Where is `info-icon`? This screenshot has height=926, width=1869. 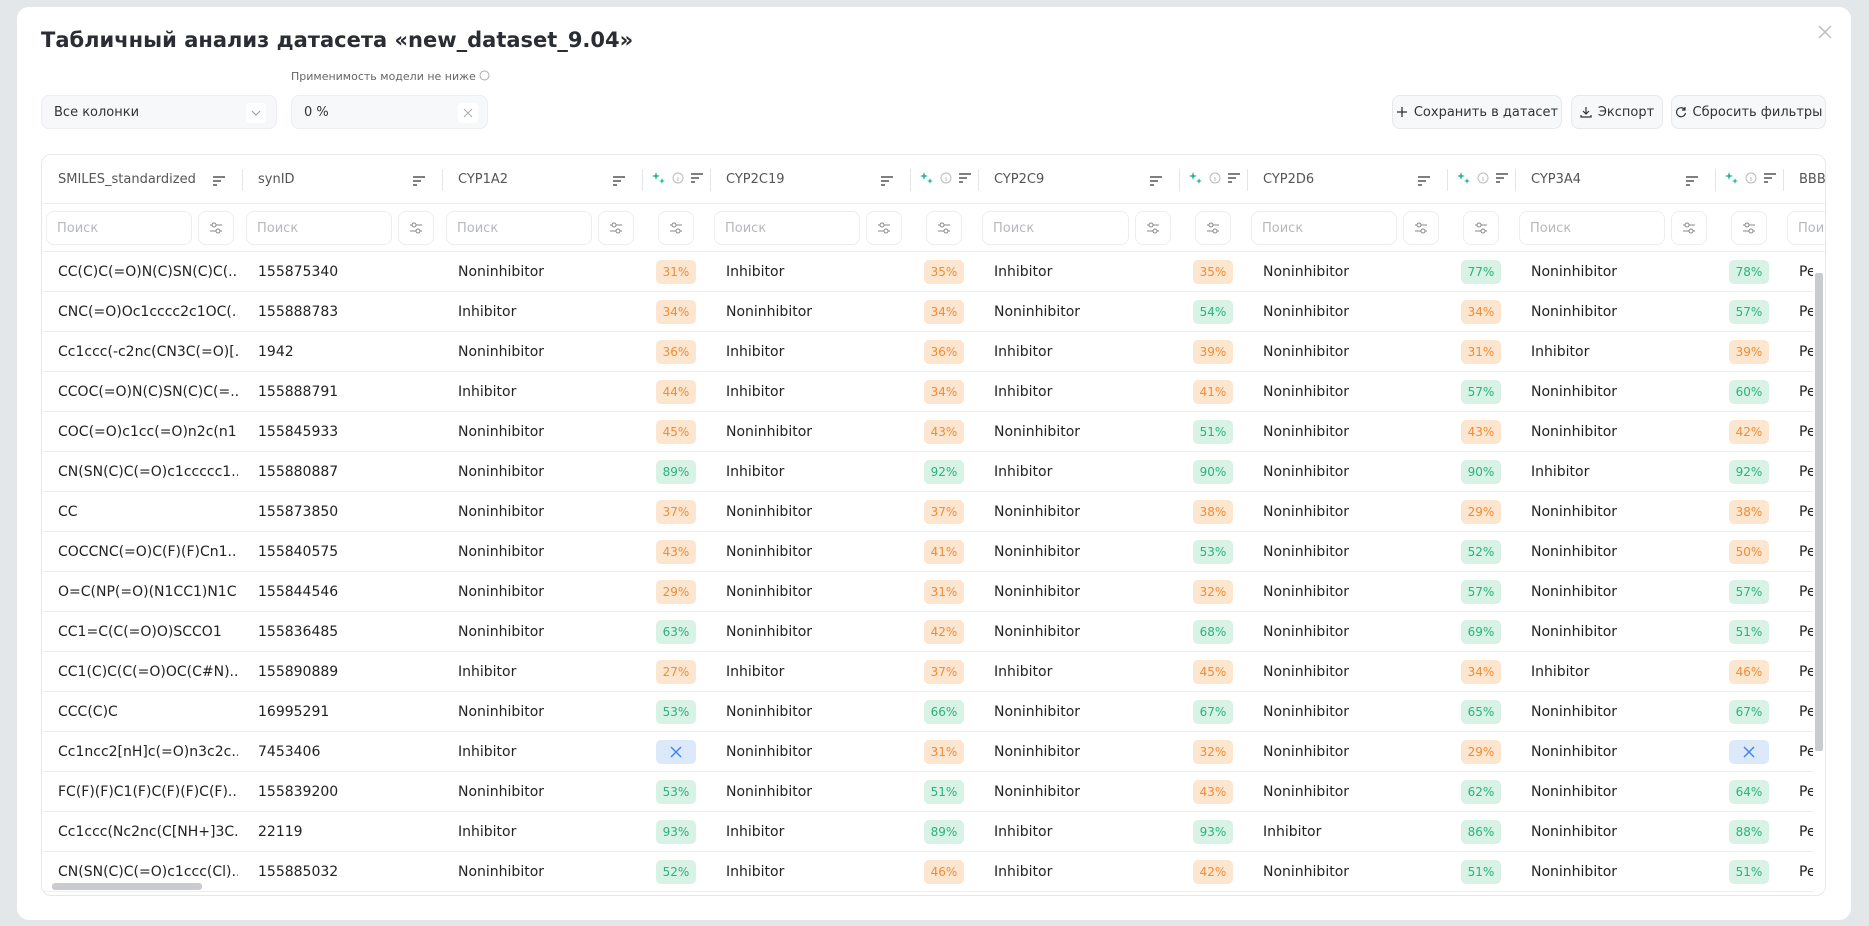
info-icon is located at coordinates (946, 178).